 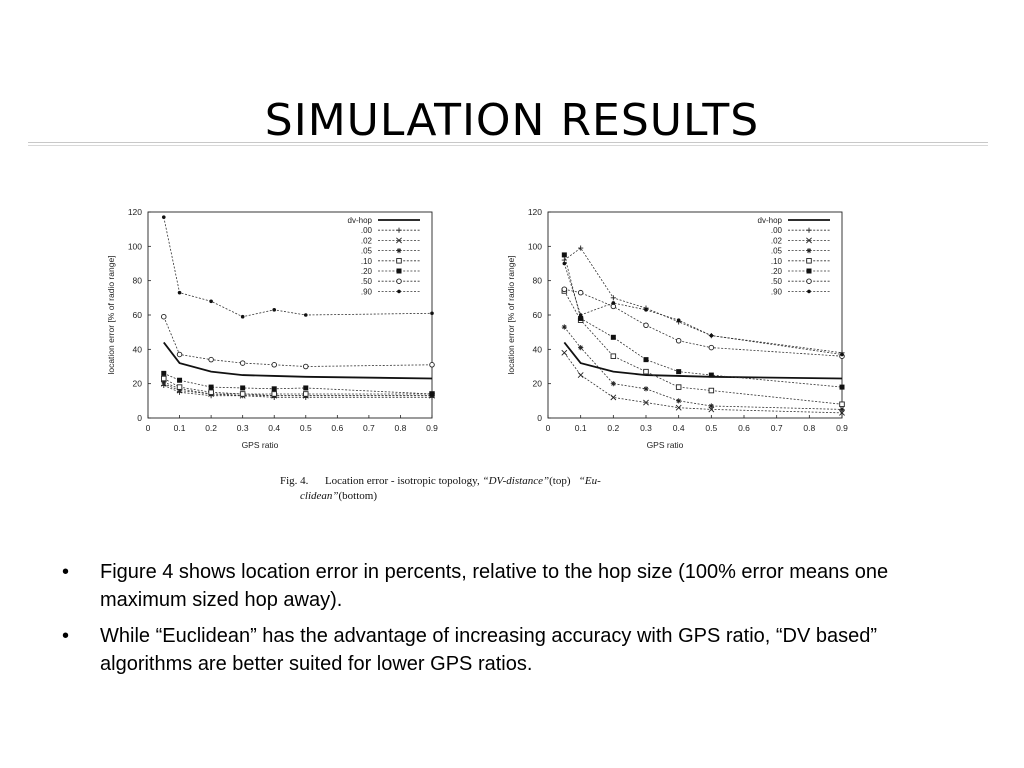 I want to click on x-tick-label: 0.2, so click(x=613, y=428).